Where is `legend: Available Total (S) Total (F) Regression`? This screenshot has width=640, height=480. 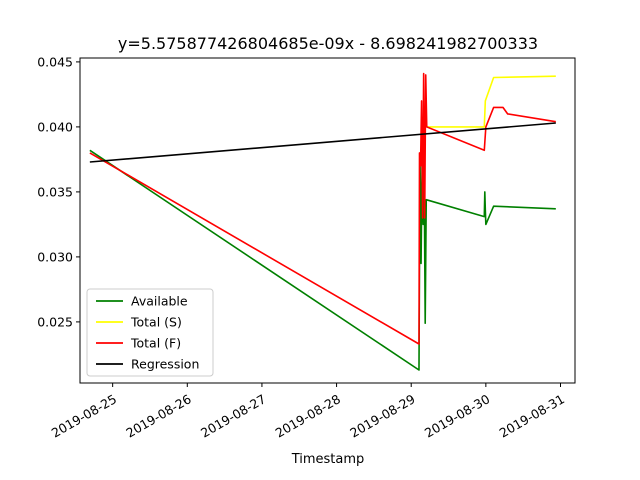
legend: Available Total (S) Total (F) Regression is located at coordinates (150, 332).